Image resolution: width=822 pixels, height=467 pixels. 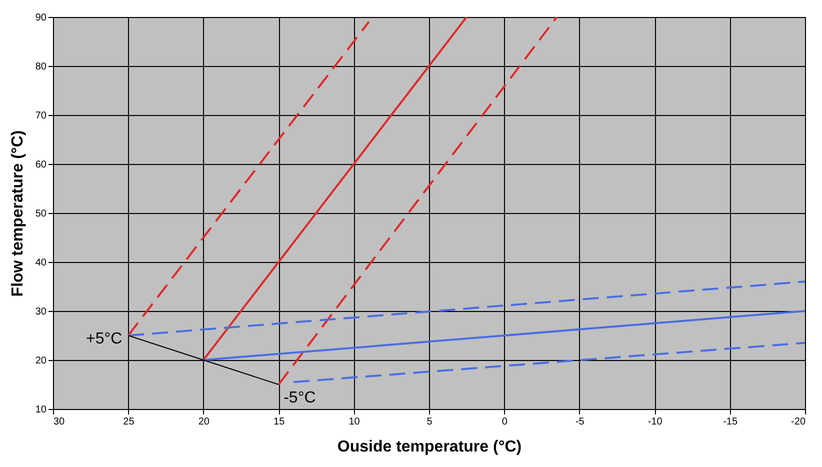 I want to click on x-tick-label: 10, so click(x=354, y=422).